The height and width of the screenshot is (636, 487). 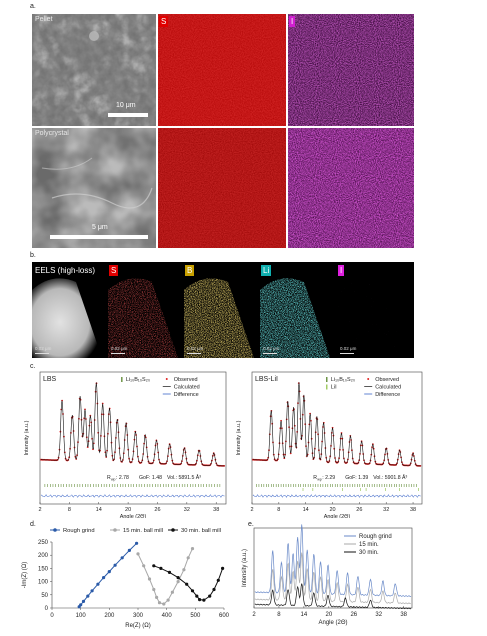 I want to click on pellet-s-badge: S, so click(x=164, y=21).